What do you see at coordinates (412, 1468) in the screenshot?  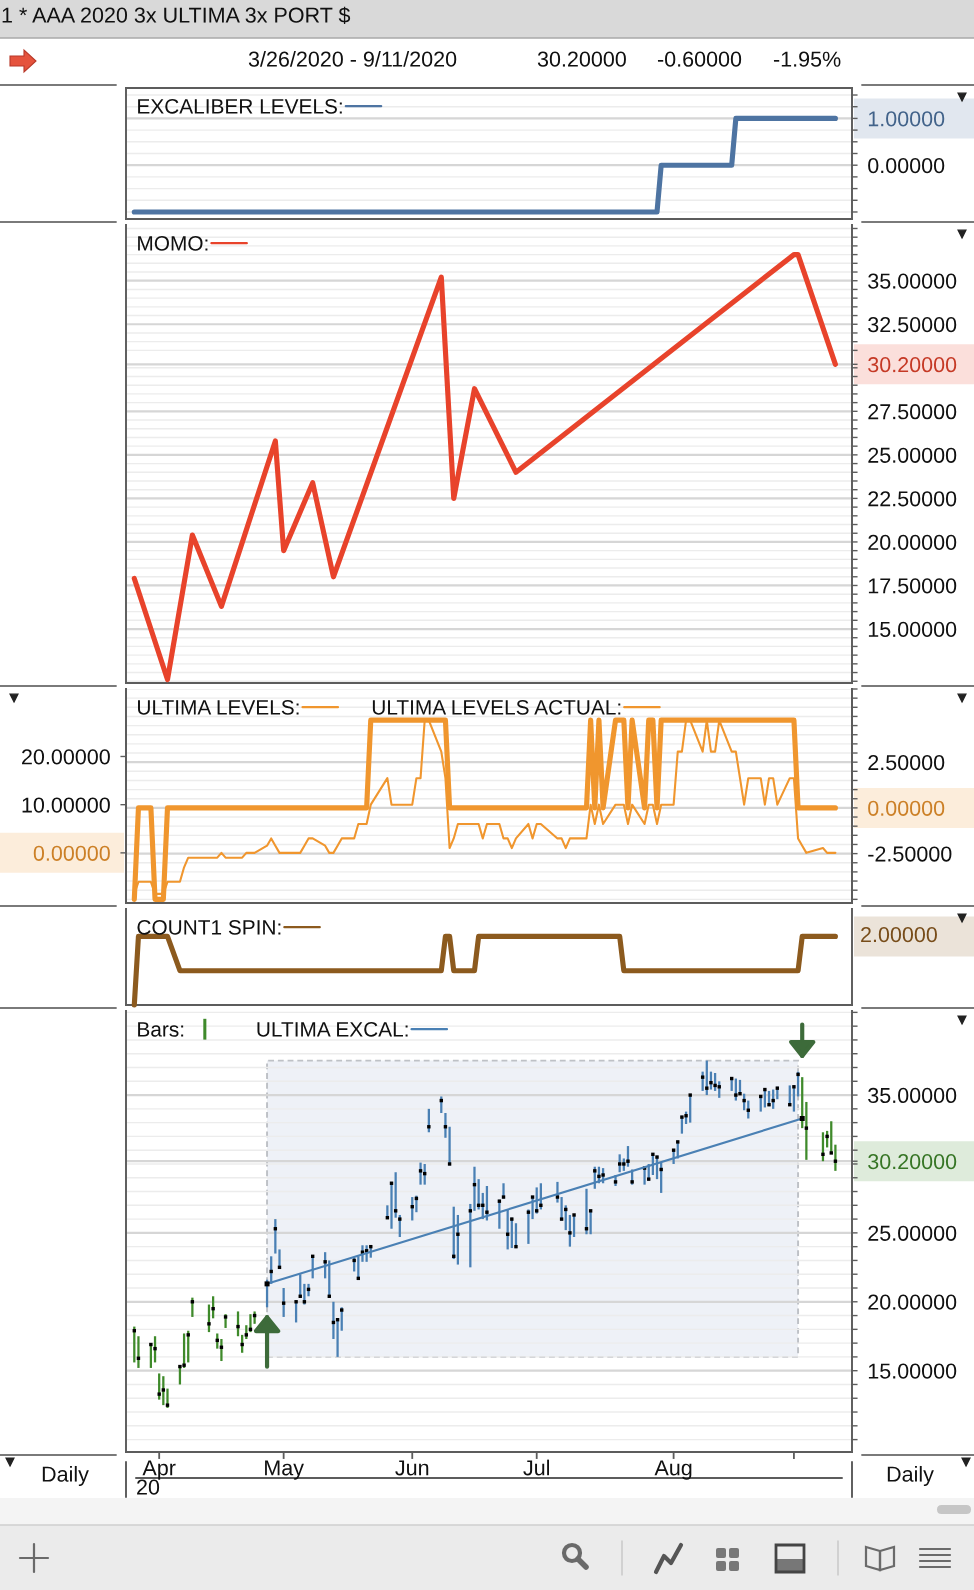 I see `x-tick-label: Jun` at bounding box center [412, 1468].